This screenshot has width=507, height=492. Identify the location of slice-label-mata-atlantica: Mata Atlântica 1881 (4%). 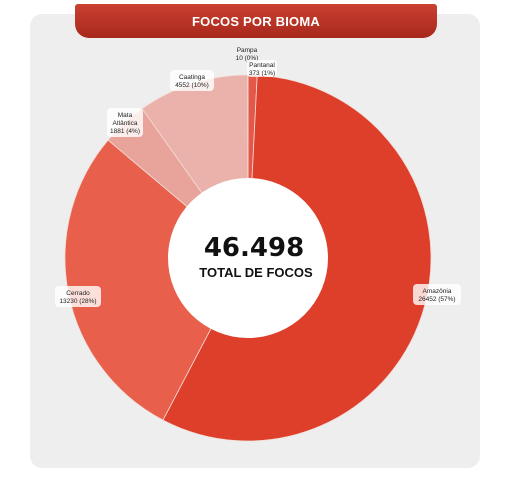
(125, 122).